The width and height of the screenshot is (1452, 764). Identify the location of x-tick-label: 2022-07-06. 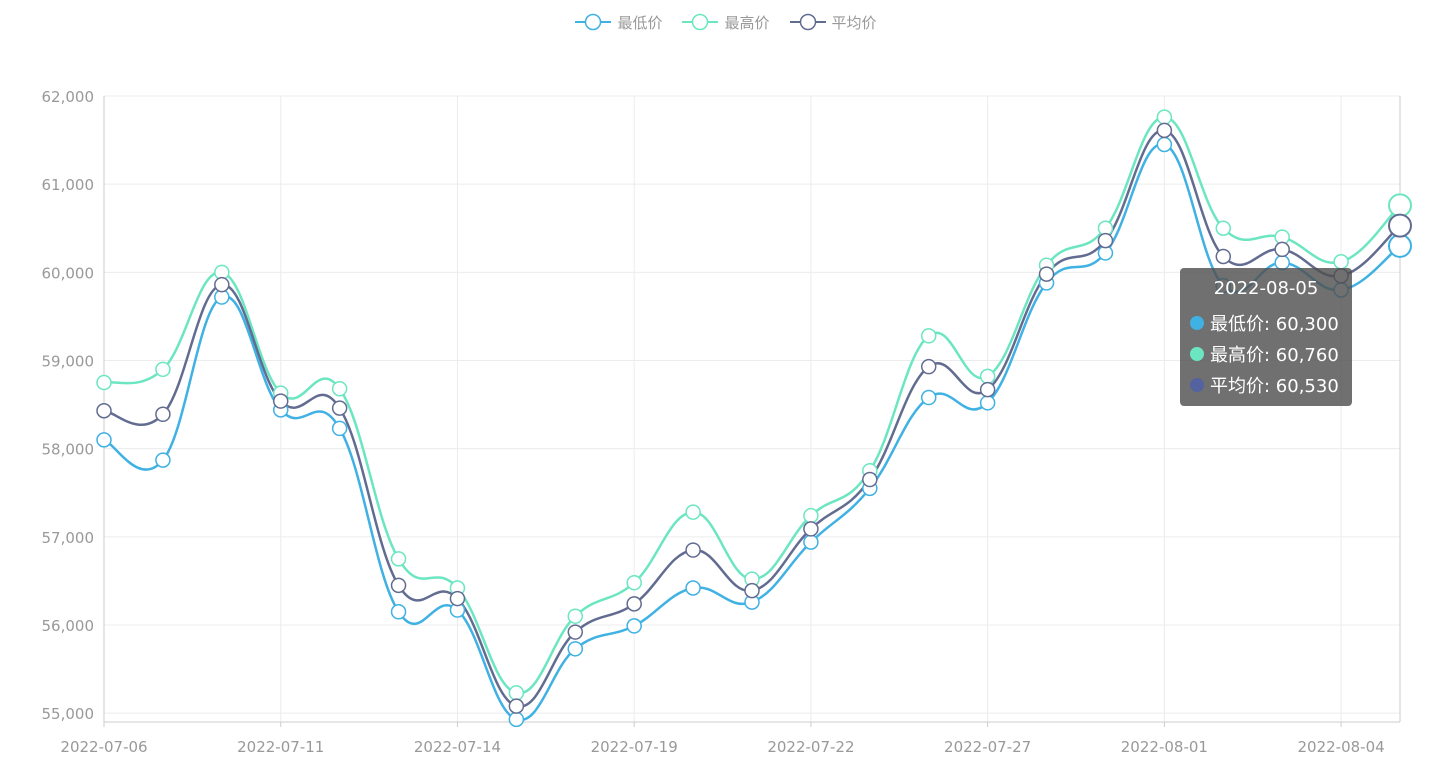
(103, 747).